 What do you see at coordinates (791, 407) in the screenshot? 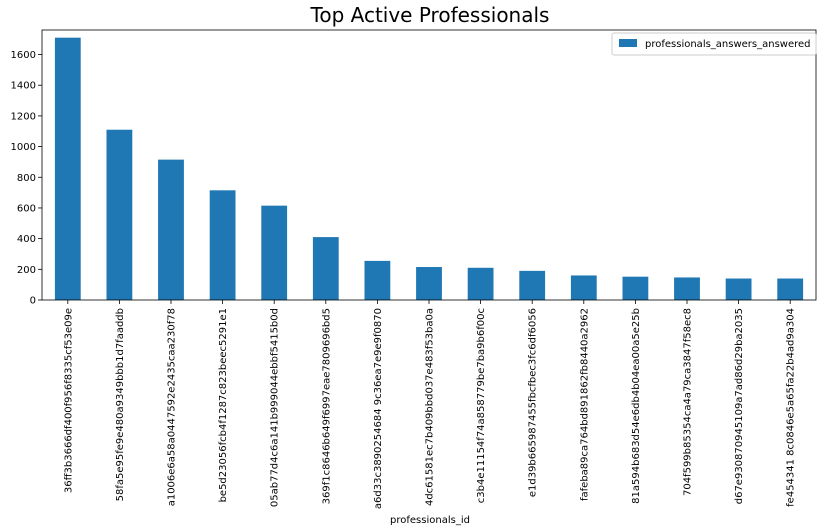
I see `x-tick-label: fe454341 8c0846e5a65fa22b4ad9a304` at bounding box center [791, 407].